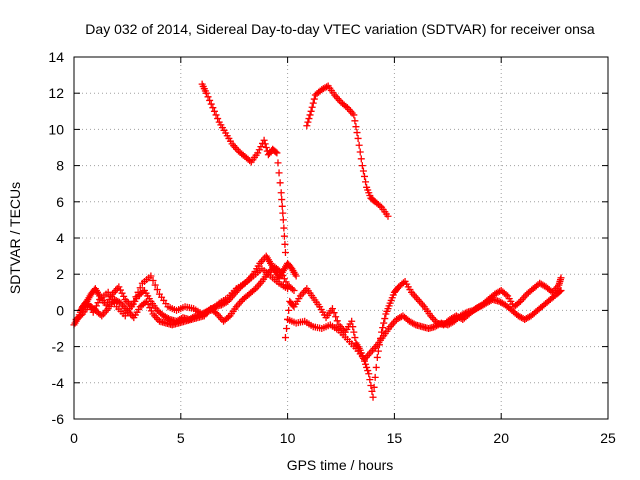 The height and width of the screenshot is (480, 640). Describe the element at coordinates (60, 202) in the screenshot. I see `y-tick-label: 6` at that location.